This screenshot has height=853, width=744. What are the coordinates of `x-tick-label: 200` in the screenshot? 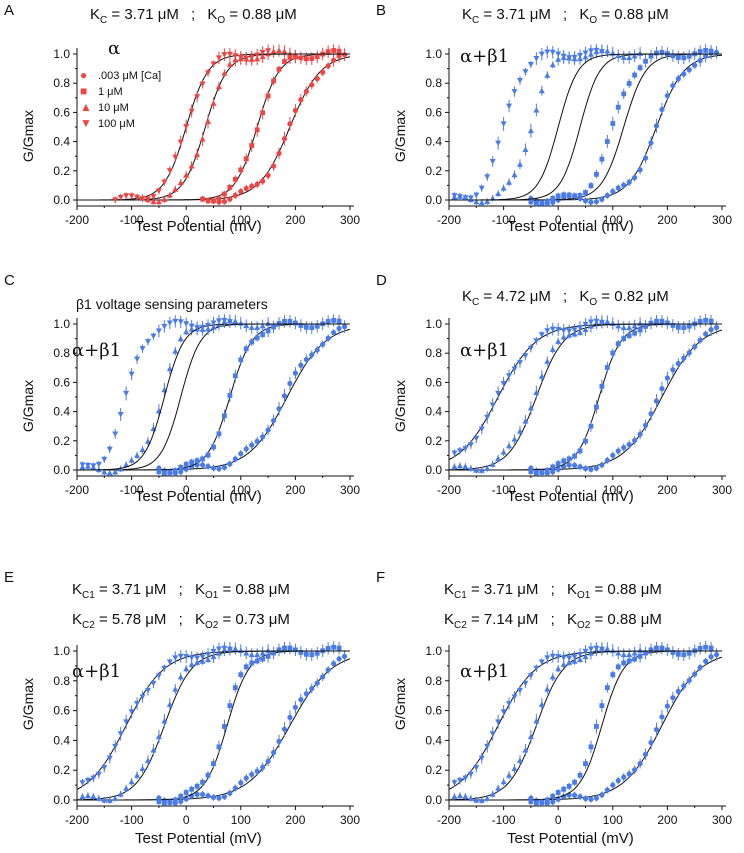 It's located at (667, 490).